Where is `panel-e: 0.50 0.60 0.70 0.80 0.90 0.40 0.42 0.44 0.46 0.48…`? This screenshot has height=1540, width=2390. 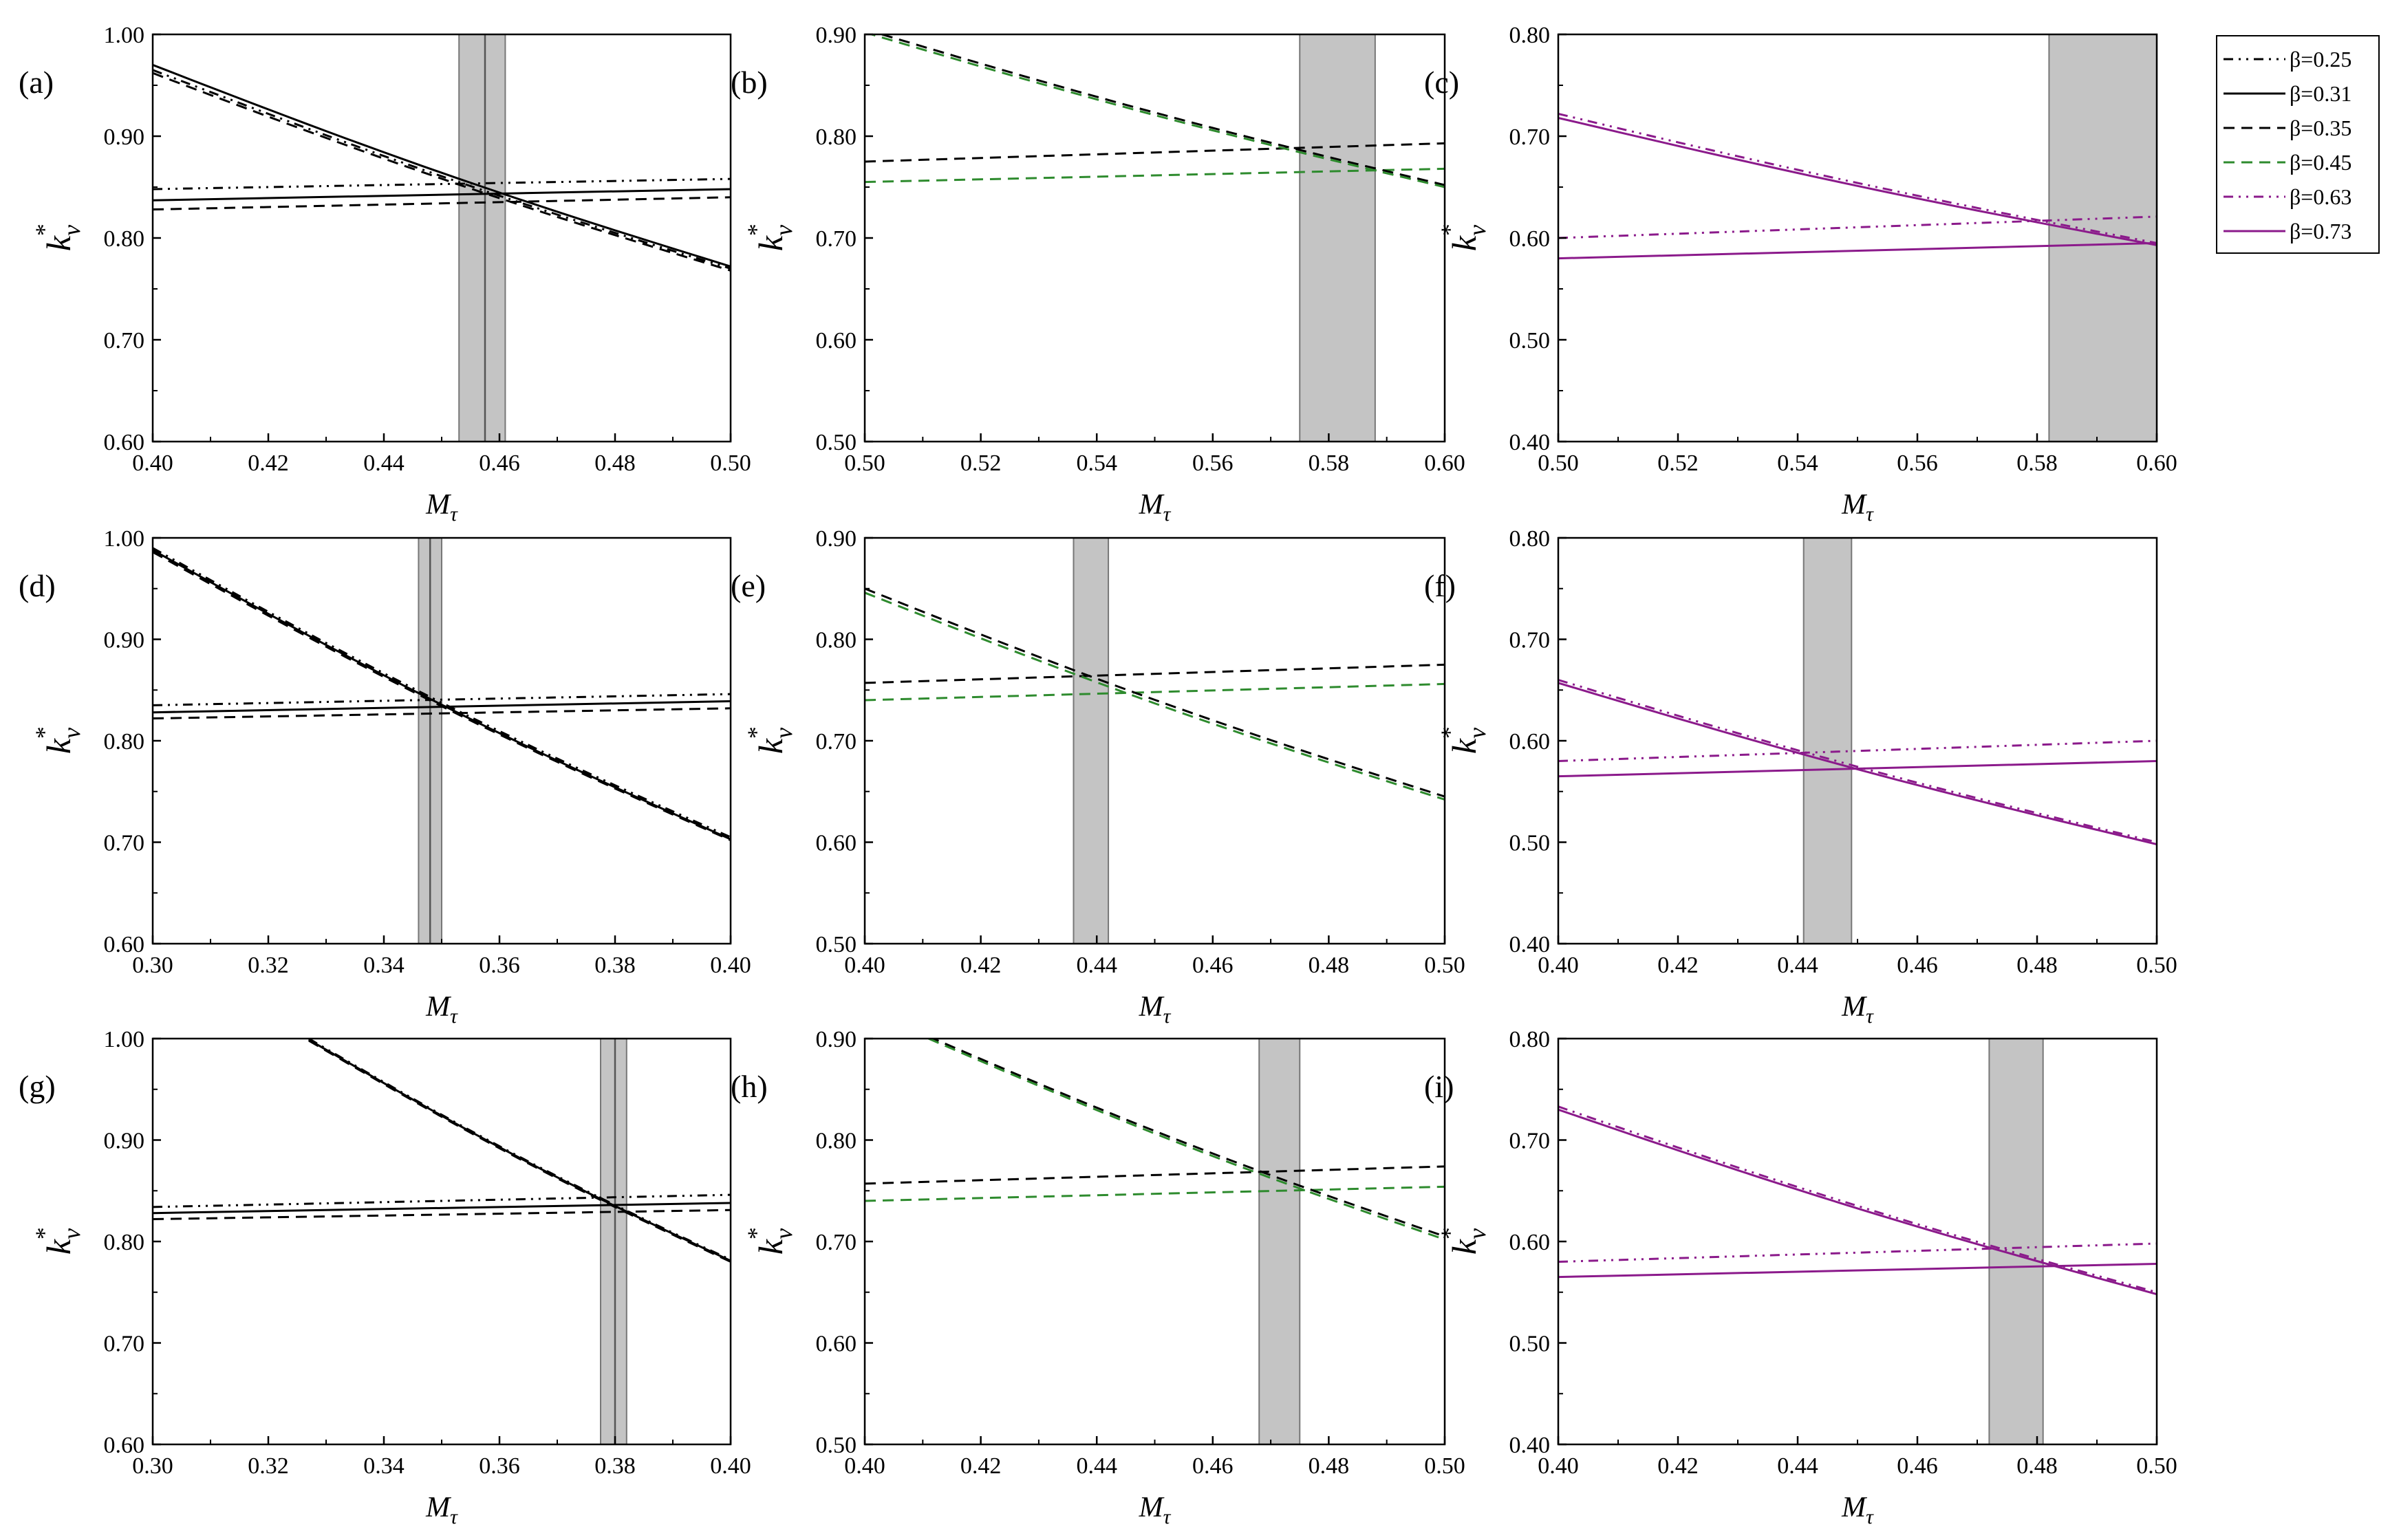
panel-e: 0.50 0.60 0.70 0.80 0.90 0.40 0.42 0.44 0.46 0.48… is located at coordinates (1098, 777).